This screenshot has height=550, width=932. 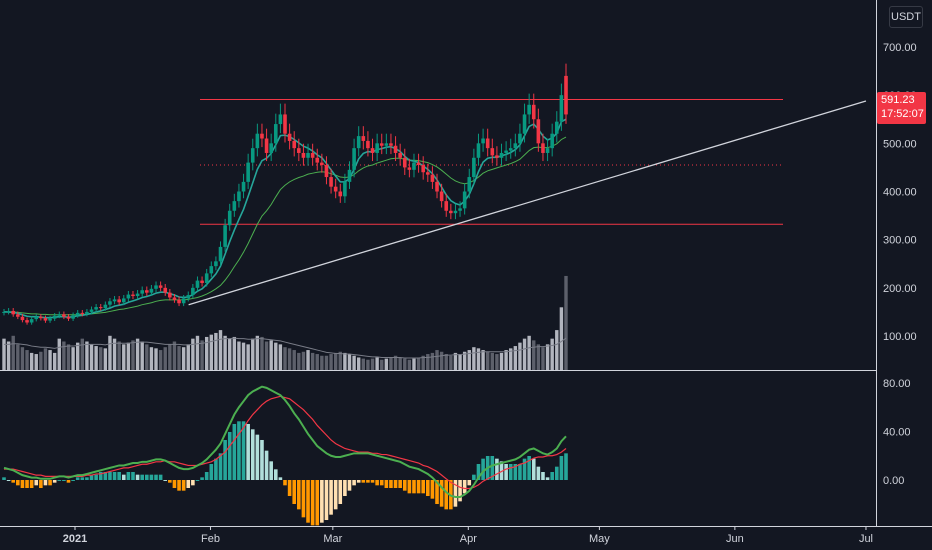 I want to click on price-axis-tick: 200.00, so click(x=900, y=289).